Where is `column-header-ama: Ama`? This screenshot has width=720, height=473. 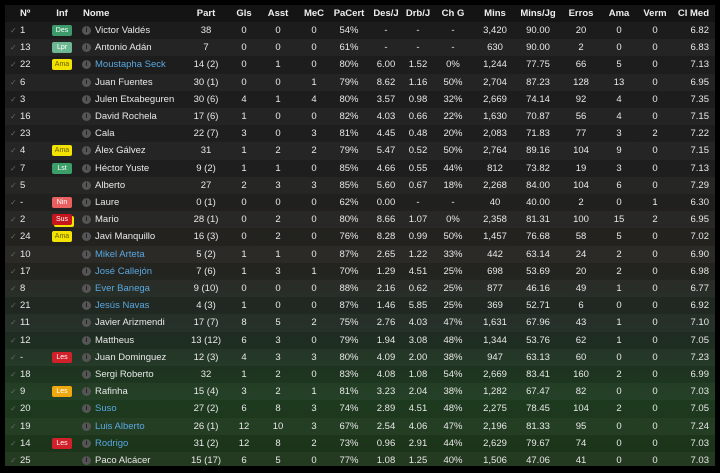
column-header-ama: Ama is located at coordinates (619, 13).